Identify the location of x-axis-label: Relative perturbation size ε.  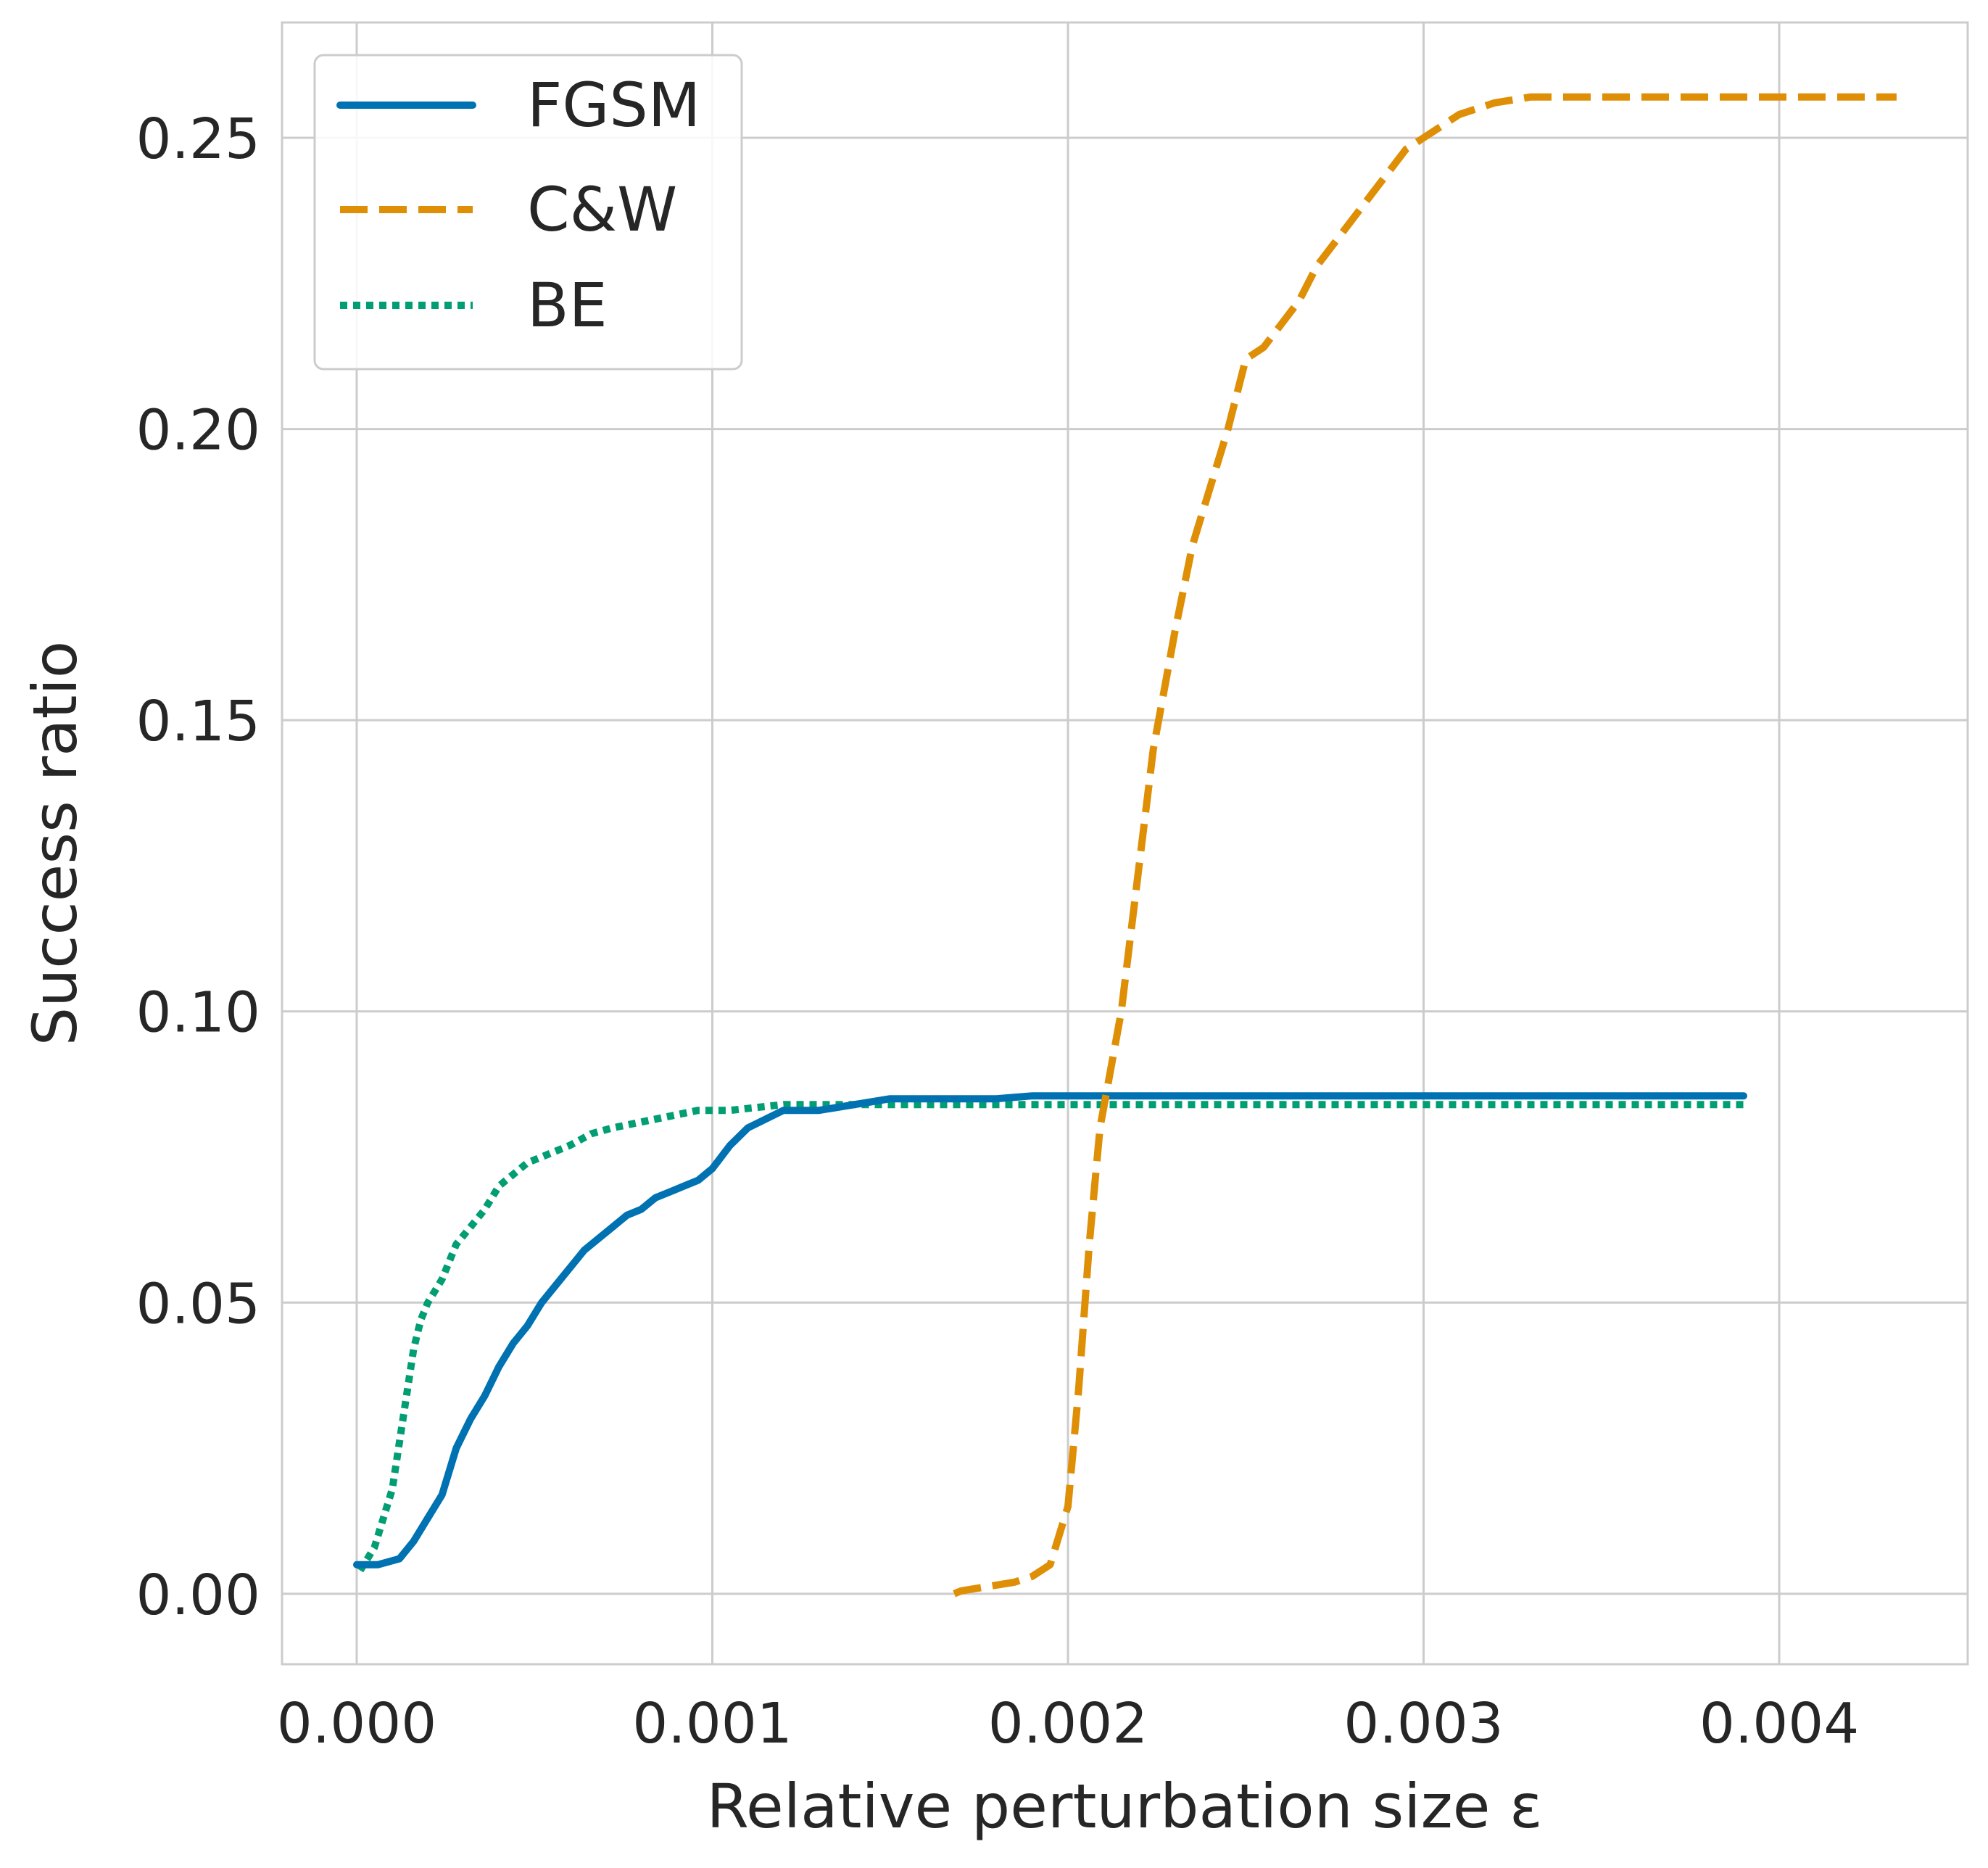
(1124, 1806).